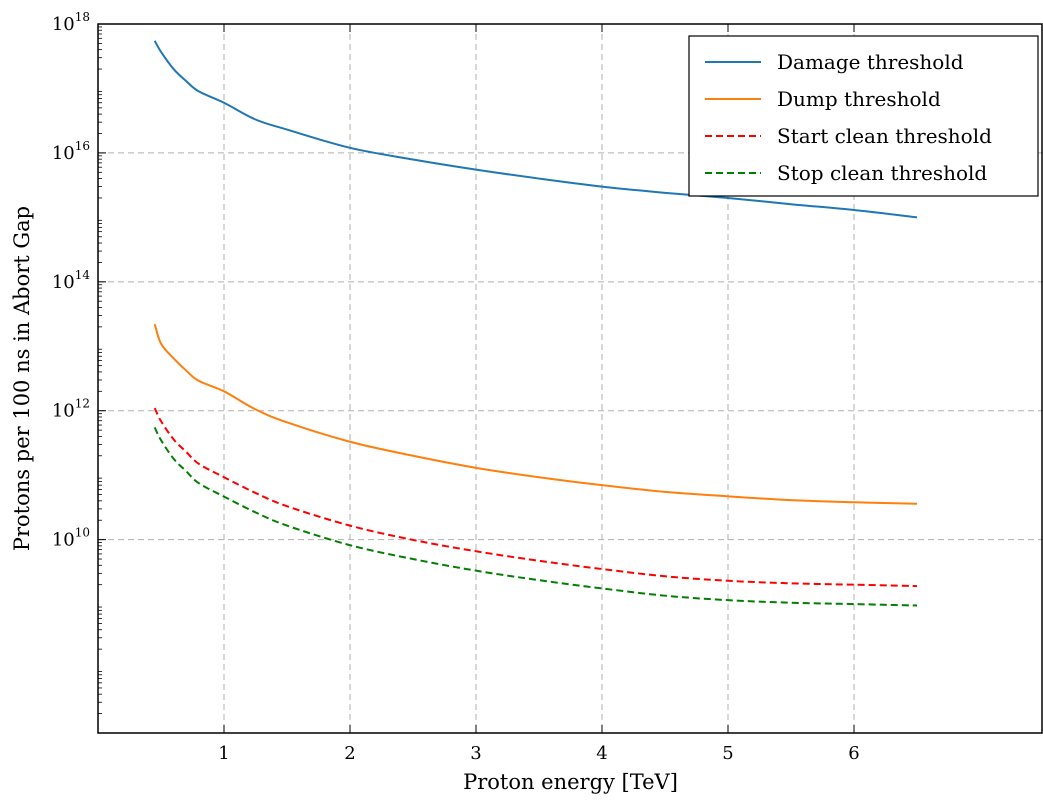 Image resolution: width=1043 pixels, height=801 pixels. I want to click on x-tick-label: 5, so click(727, 753).